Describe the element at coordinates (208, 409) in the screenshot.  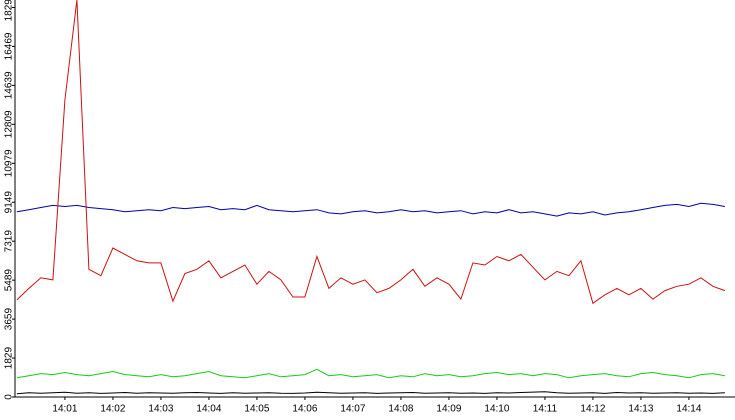
I see `x-tick-label: 14:04` at that location.